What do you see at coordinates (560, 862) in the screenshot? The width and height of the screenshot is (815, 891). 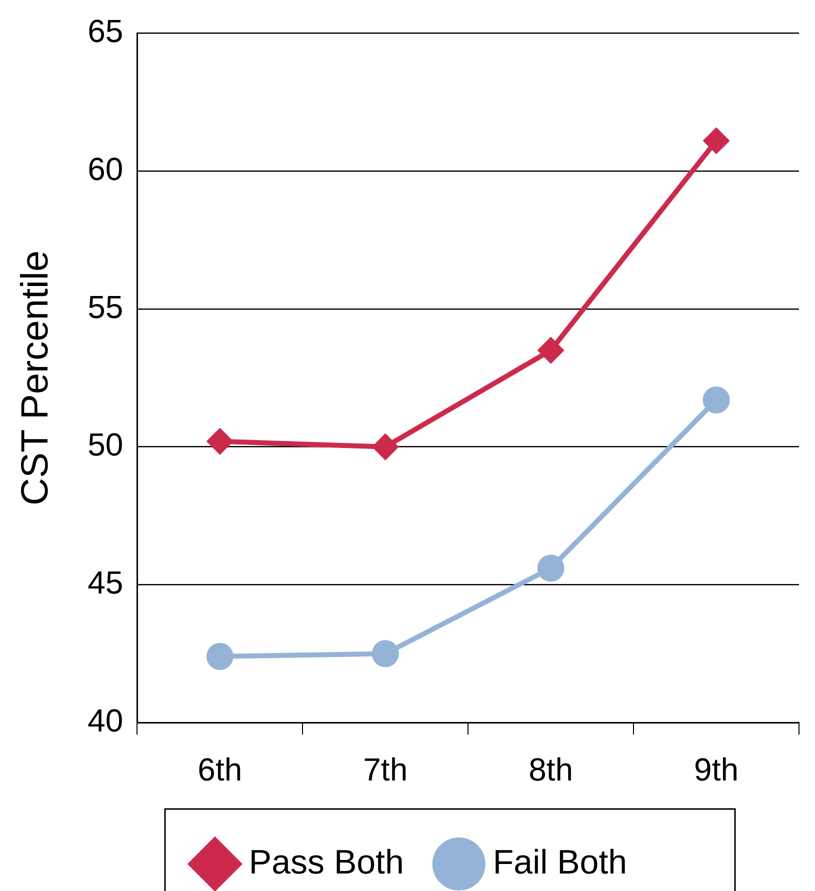 I see `legend-label: Fail Both` at bounding box center [560, 862].